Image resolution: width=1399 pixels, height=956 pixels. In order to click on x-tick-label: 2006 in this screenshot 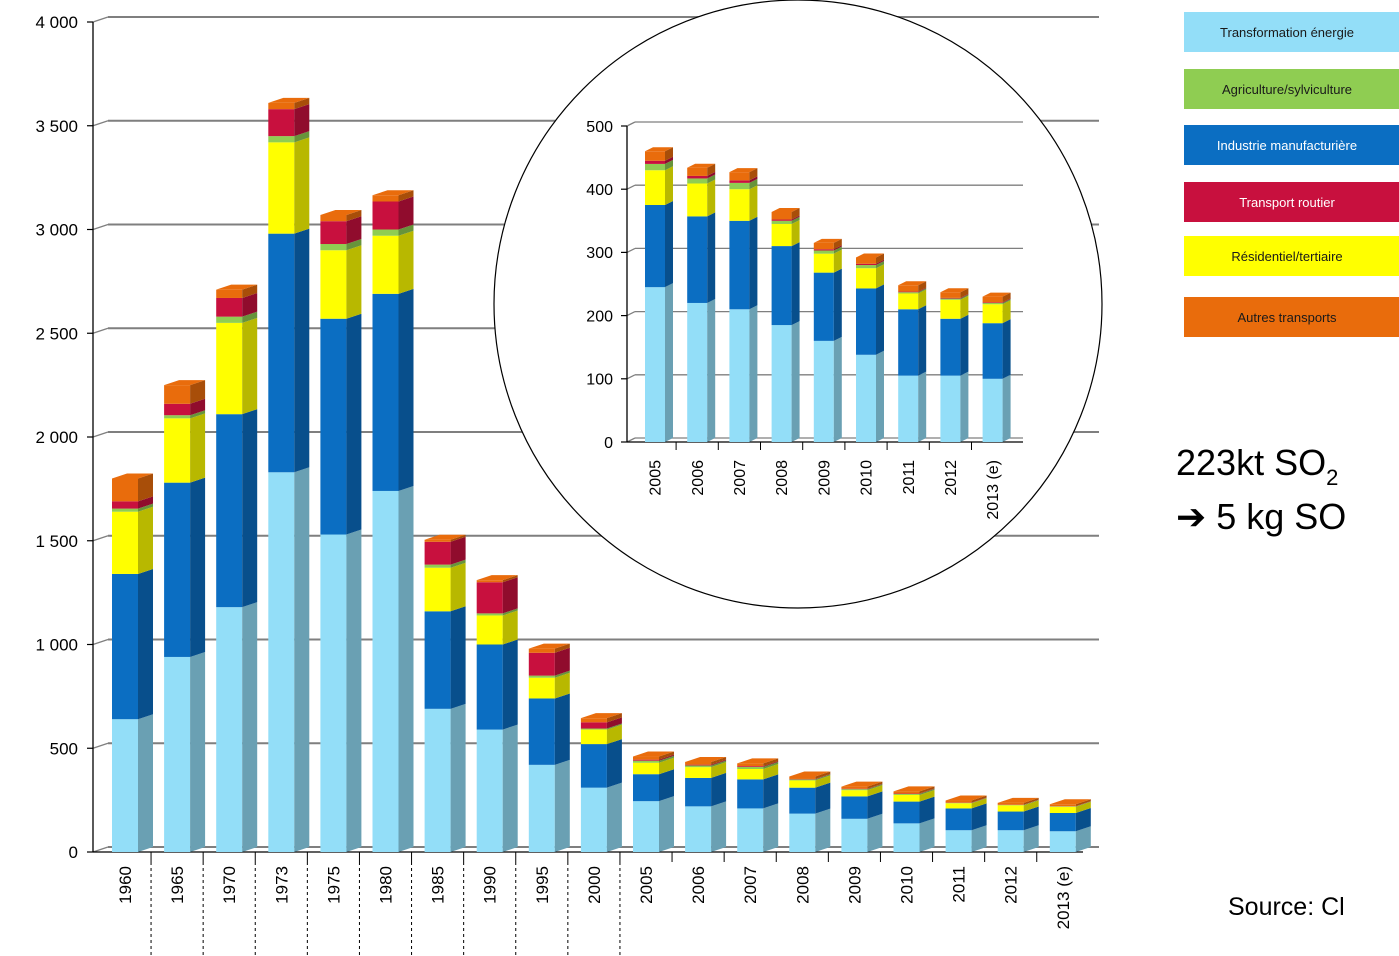, I will do `click(698, 885)`.